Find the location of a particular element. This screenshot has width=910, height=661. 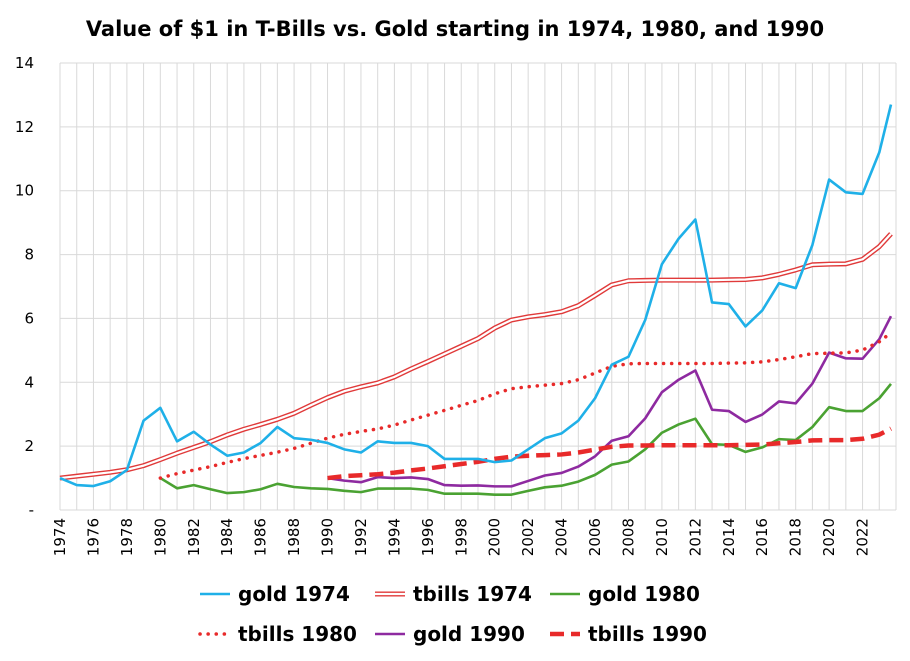

x-tick-label: 2002 is located at coordinates (528, 537).